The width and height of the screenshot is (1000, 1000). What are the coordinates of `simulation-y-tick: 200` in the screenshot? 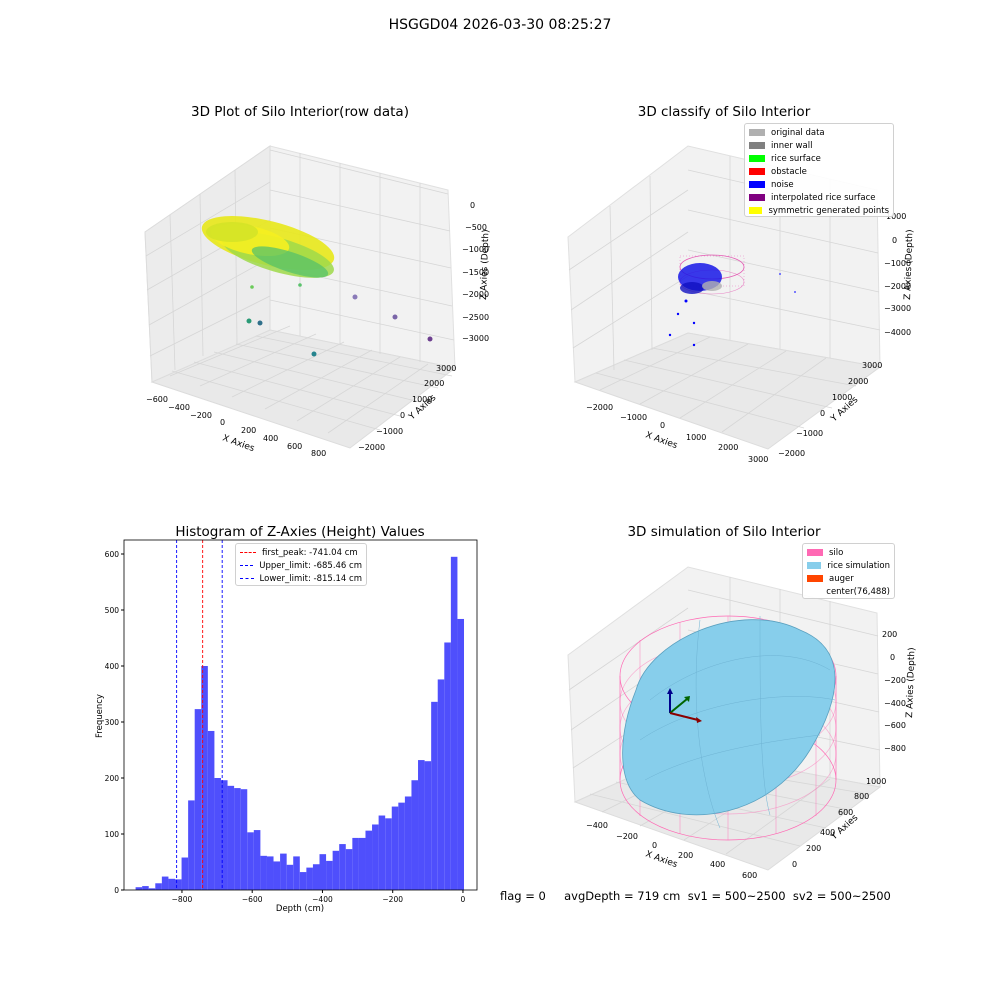 It's located at (813, 848).